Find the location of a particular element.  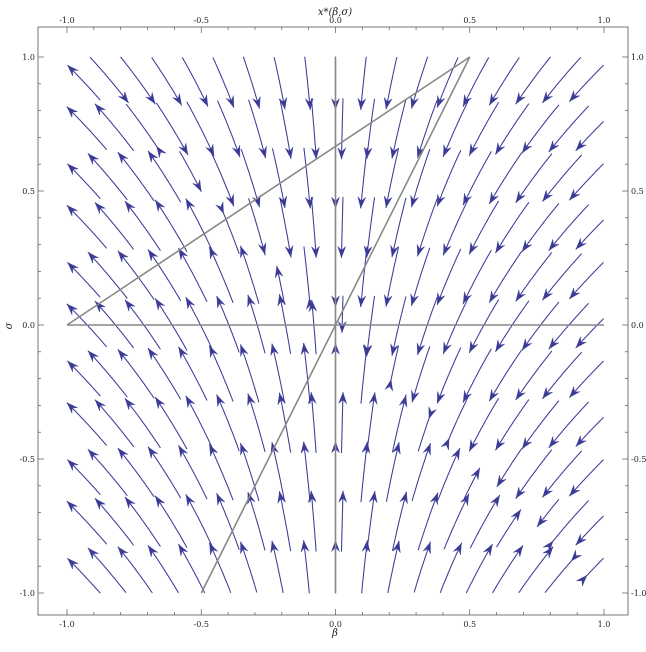

y-tick-label-left: 0.0 is located at coordinates (28, 325).